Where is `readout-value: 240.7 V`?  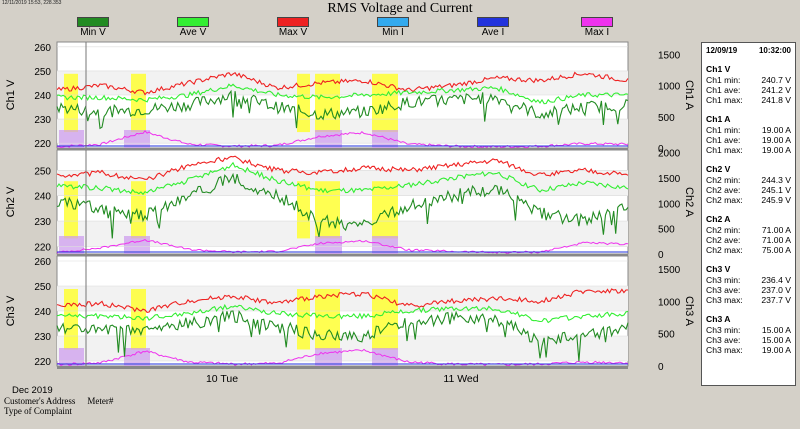 readout-value: 240.7 V is located at coordinates (776, 80).